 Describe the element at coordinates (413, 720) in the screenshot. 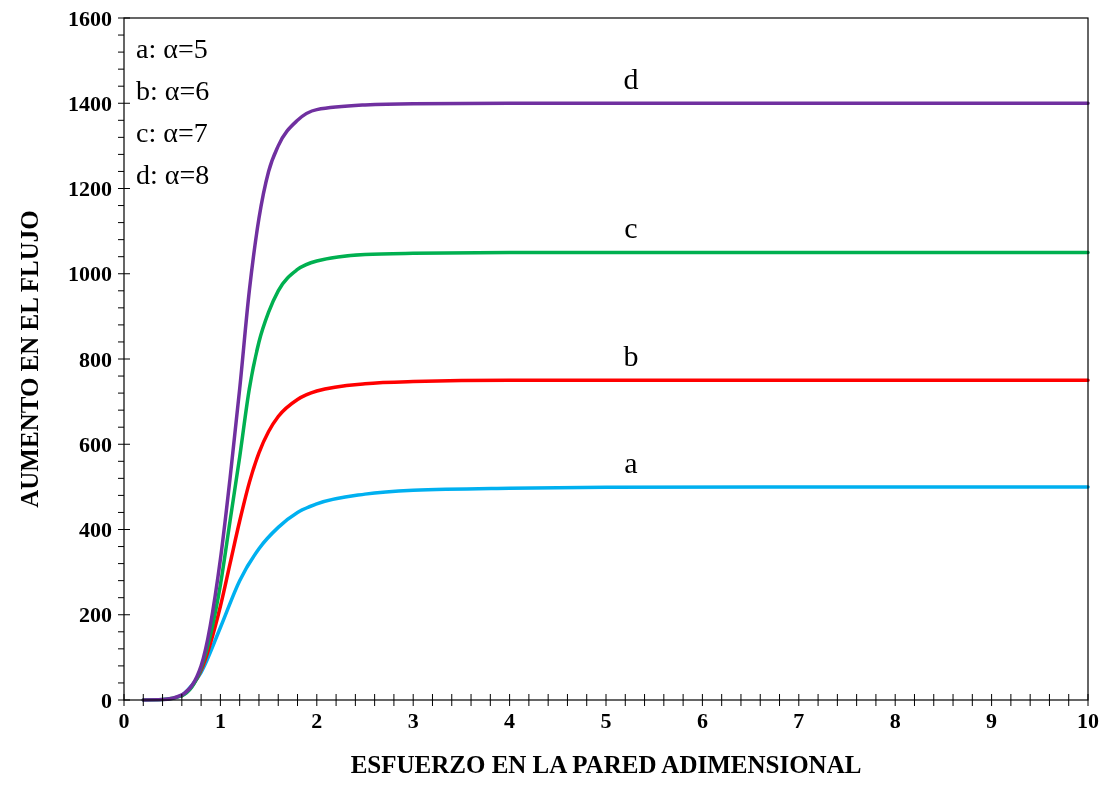

I see `x-tick-label: 3` at that location.